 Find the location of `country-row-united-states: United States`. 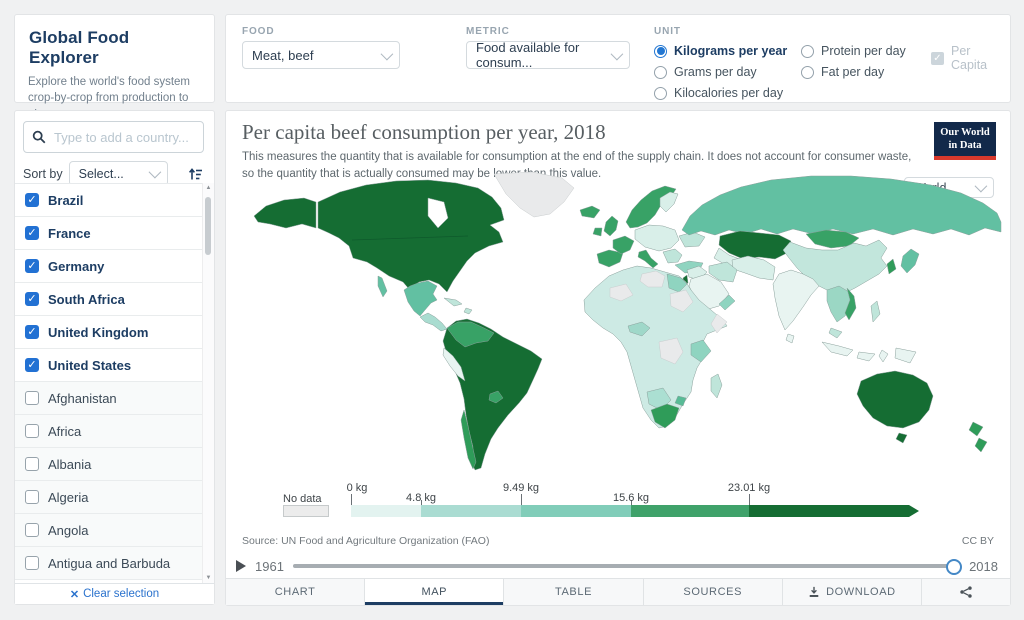

country-row-united-states: United States is located at coordinates (114, 365).